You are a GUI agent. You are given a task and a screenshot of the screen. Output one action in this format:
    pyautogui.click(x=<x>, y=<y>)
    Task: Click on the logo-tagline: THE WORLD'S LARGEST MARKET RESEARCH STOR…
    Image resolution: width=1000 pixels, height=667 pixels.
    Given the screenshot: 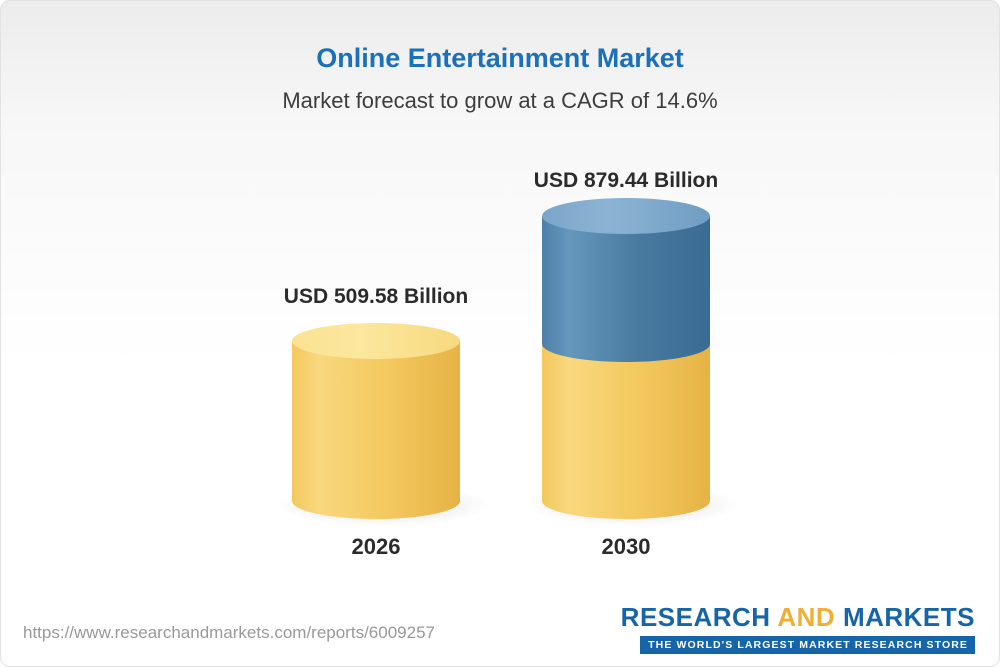 What is the action you would take?
    pyautogui.click(x=807, y=645)
    